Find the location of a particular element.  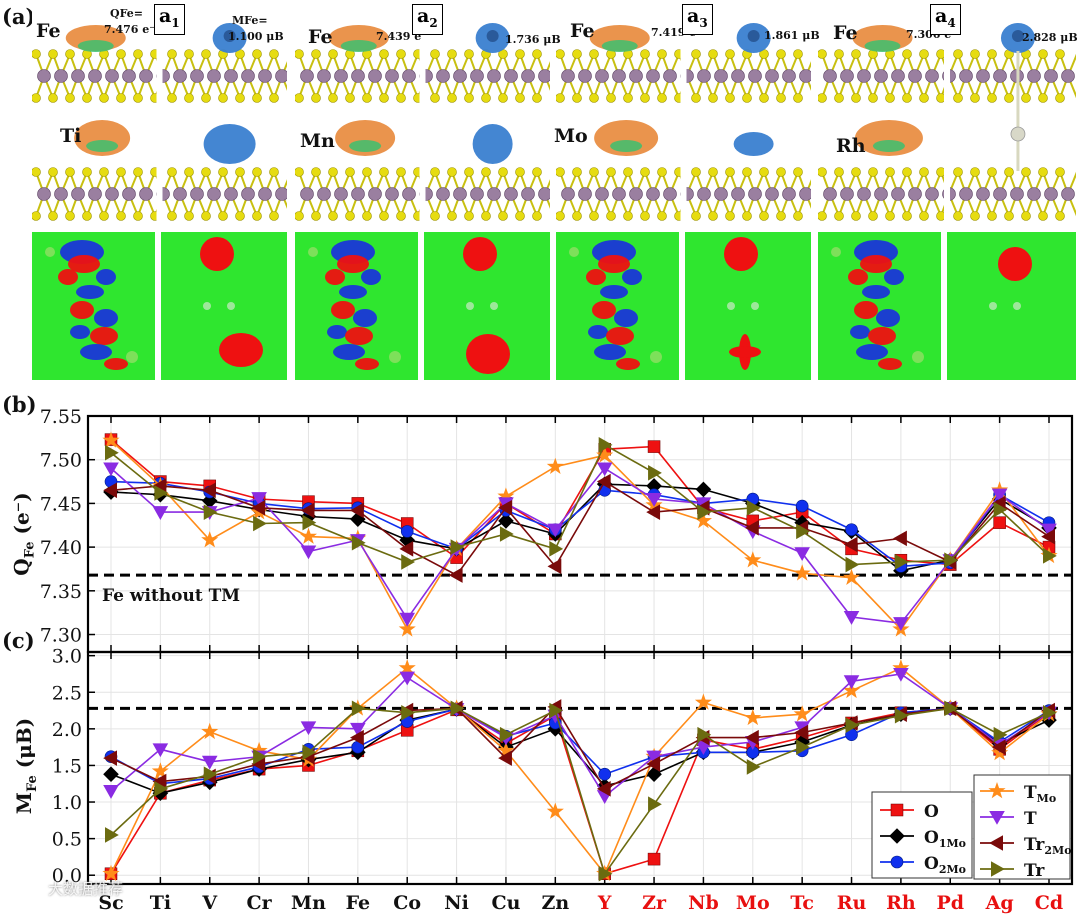

spin-map-a4 is located at coordinates (1011, 306).